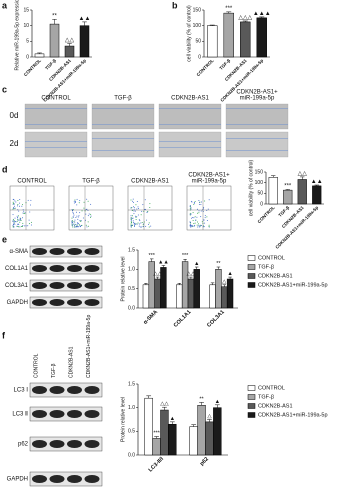  What do you see at coordinates (14, 115) in the screenshot?
I see `scratch-row-label: 0d` at bounding box center [14, 115].